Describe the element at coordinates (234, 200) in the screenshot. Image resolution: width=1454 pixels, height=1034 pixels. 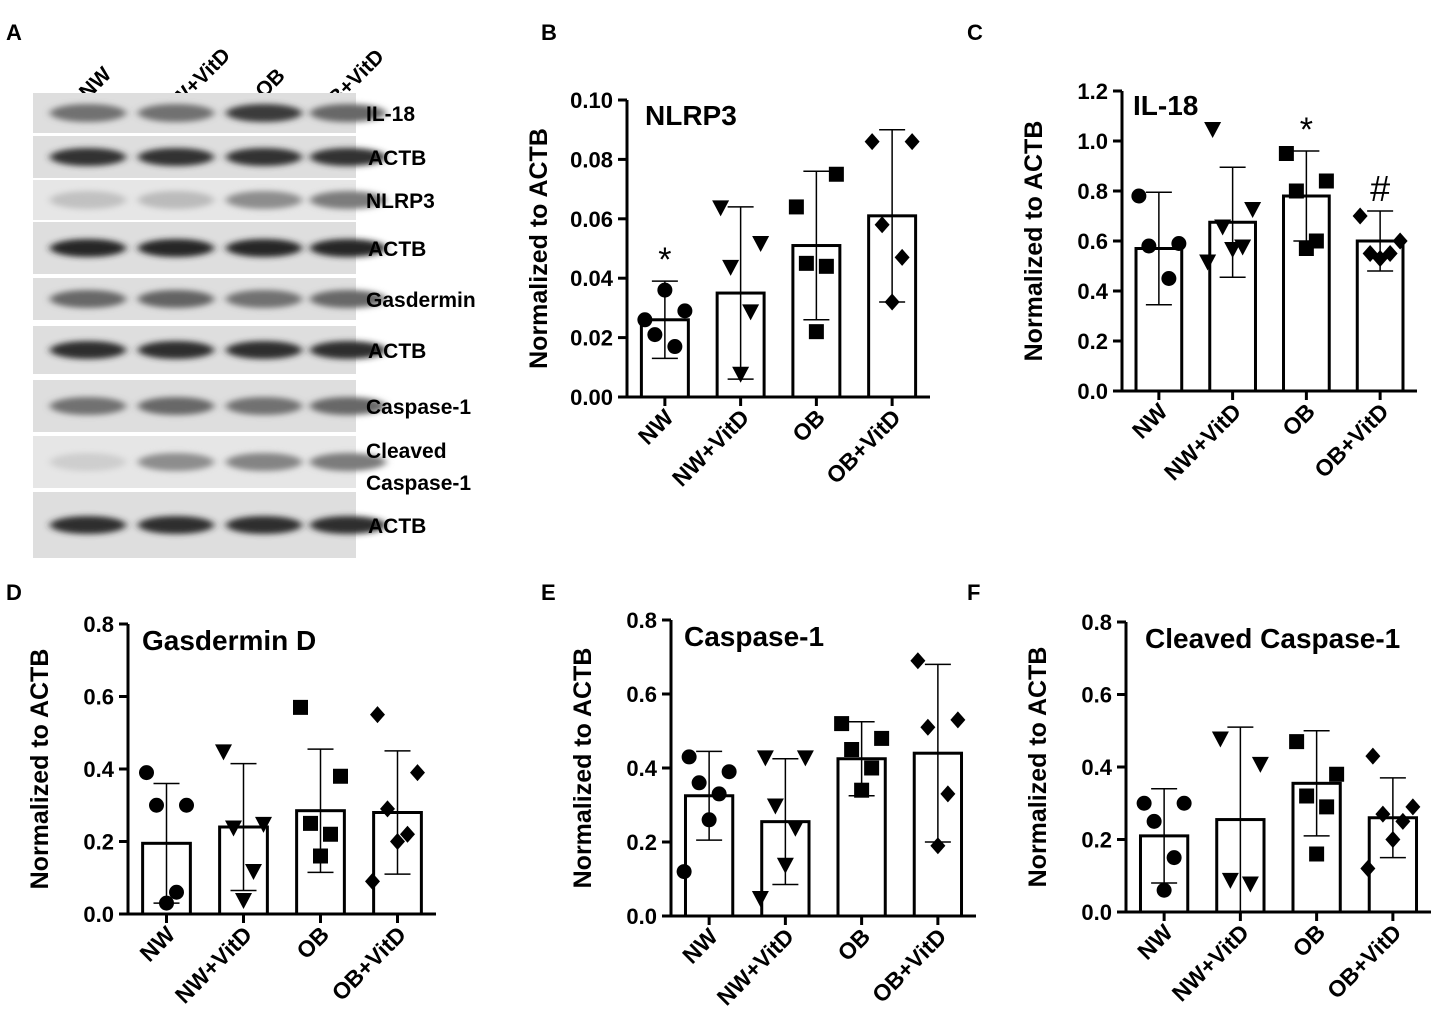
I see `blot-row: NLRP3` at that location.